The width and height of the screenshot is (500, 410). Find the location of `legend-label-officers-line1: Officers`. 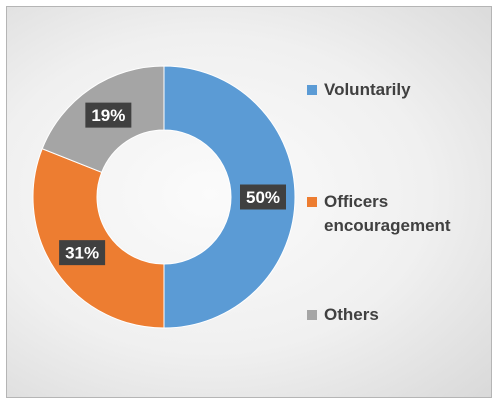

legend-label-officers-line1: Officers is located at coordinates (356, 201).